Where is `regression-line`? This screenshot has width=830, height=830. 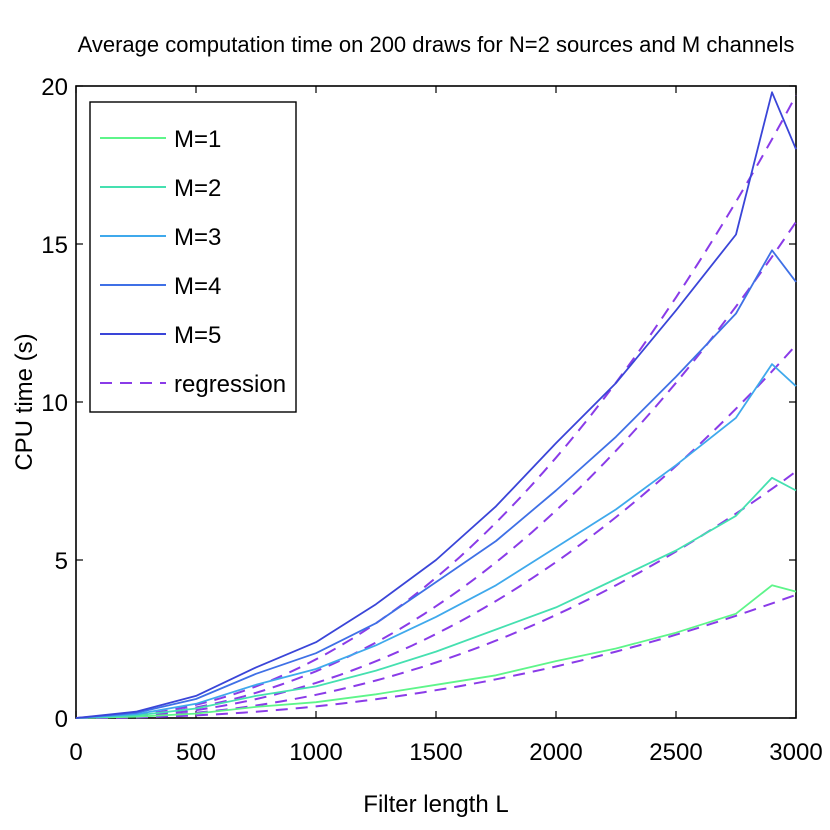
regression-line is located at coordinates (436, 656).